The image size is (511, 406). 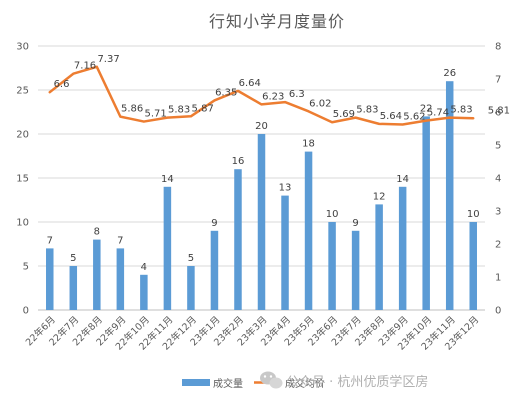 I want to click on y-left-tick-label: 5, so click(x=26, y=267).